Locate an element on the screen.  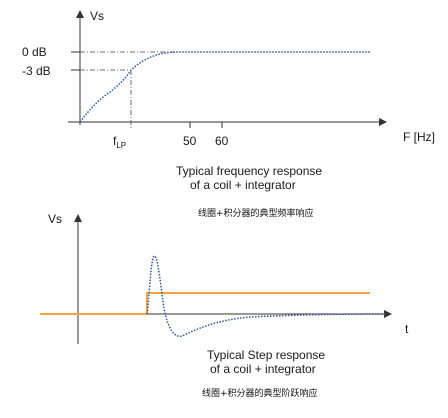
step-response-curve is located at coordinates (266, 296).